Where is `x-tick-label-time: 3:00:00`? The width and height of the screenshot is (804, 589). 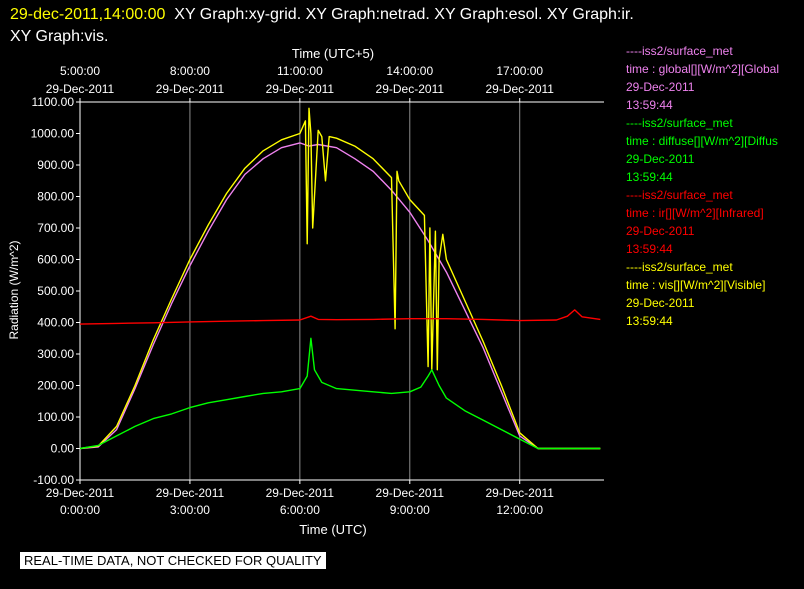 x-tick-label-time: 3:00:00 is located at coordinates (190, 510).